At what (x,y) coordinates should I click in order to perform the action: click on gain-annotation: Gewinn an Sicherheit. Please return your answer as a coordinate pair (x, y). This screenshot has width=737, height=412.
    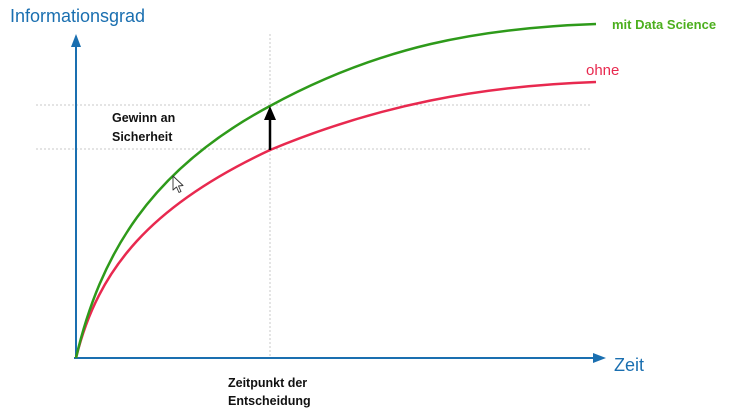
    Looking at the image, I should click on (143, 128).